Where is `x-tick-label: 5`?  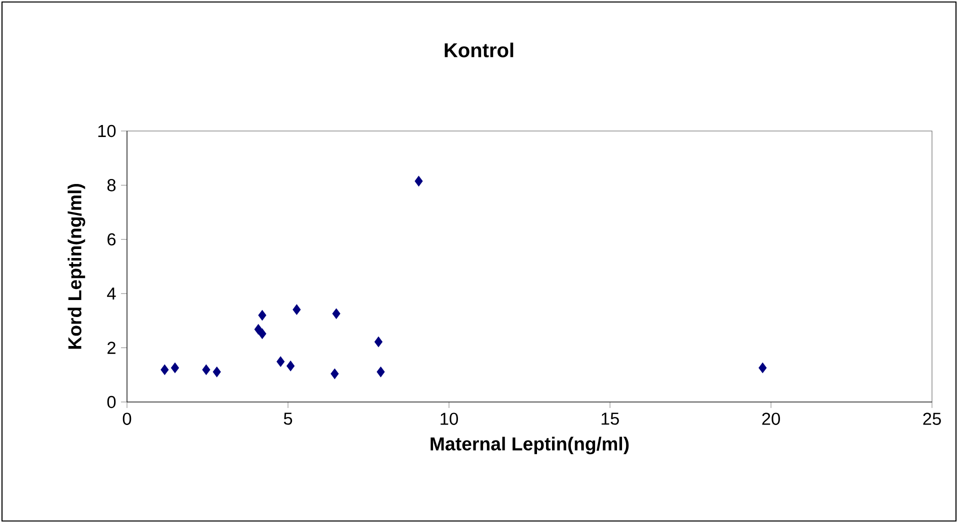 x-tick-label: 5 is located at coordinates (288, 418).